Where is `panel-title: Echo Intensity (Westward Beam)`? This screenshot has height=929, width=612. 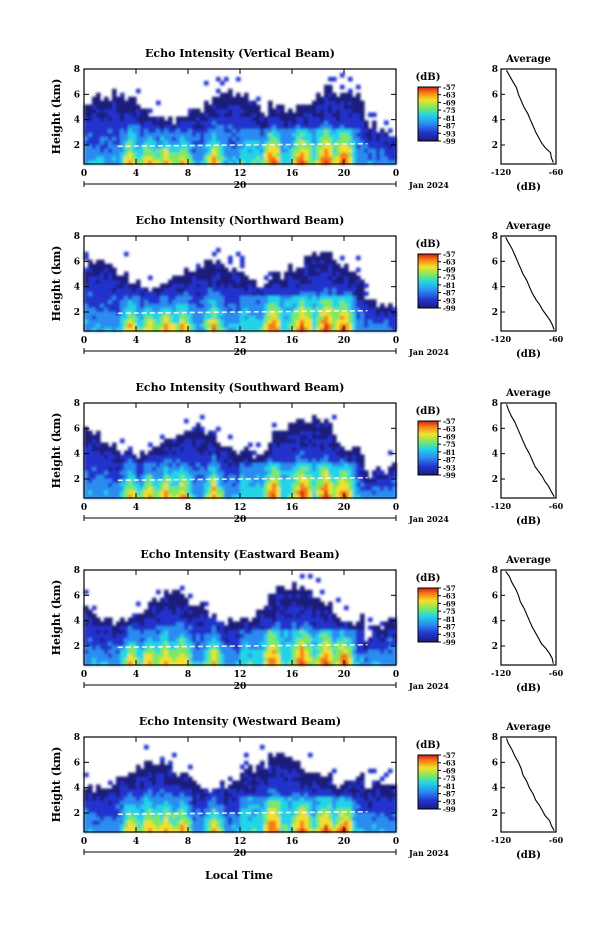 panel-title: Echo Intensity (Westward Beam) is located at coordinates (240, 721).